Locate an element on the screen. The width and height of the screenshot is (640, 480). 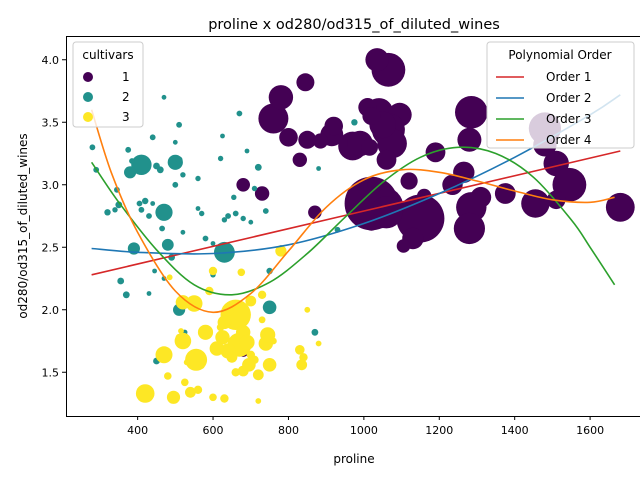
y-tick-label-2.5: 2.5 is located at coordinates (51, 247).